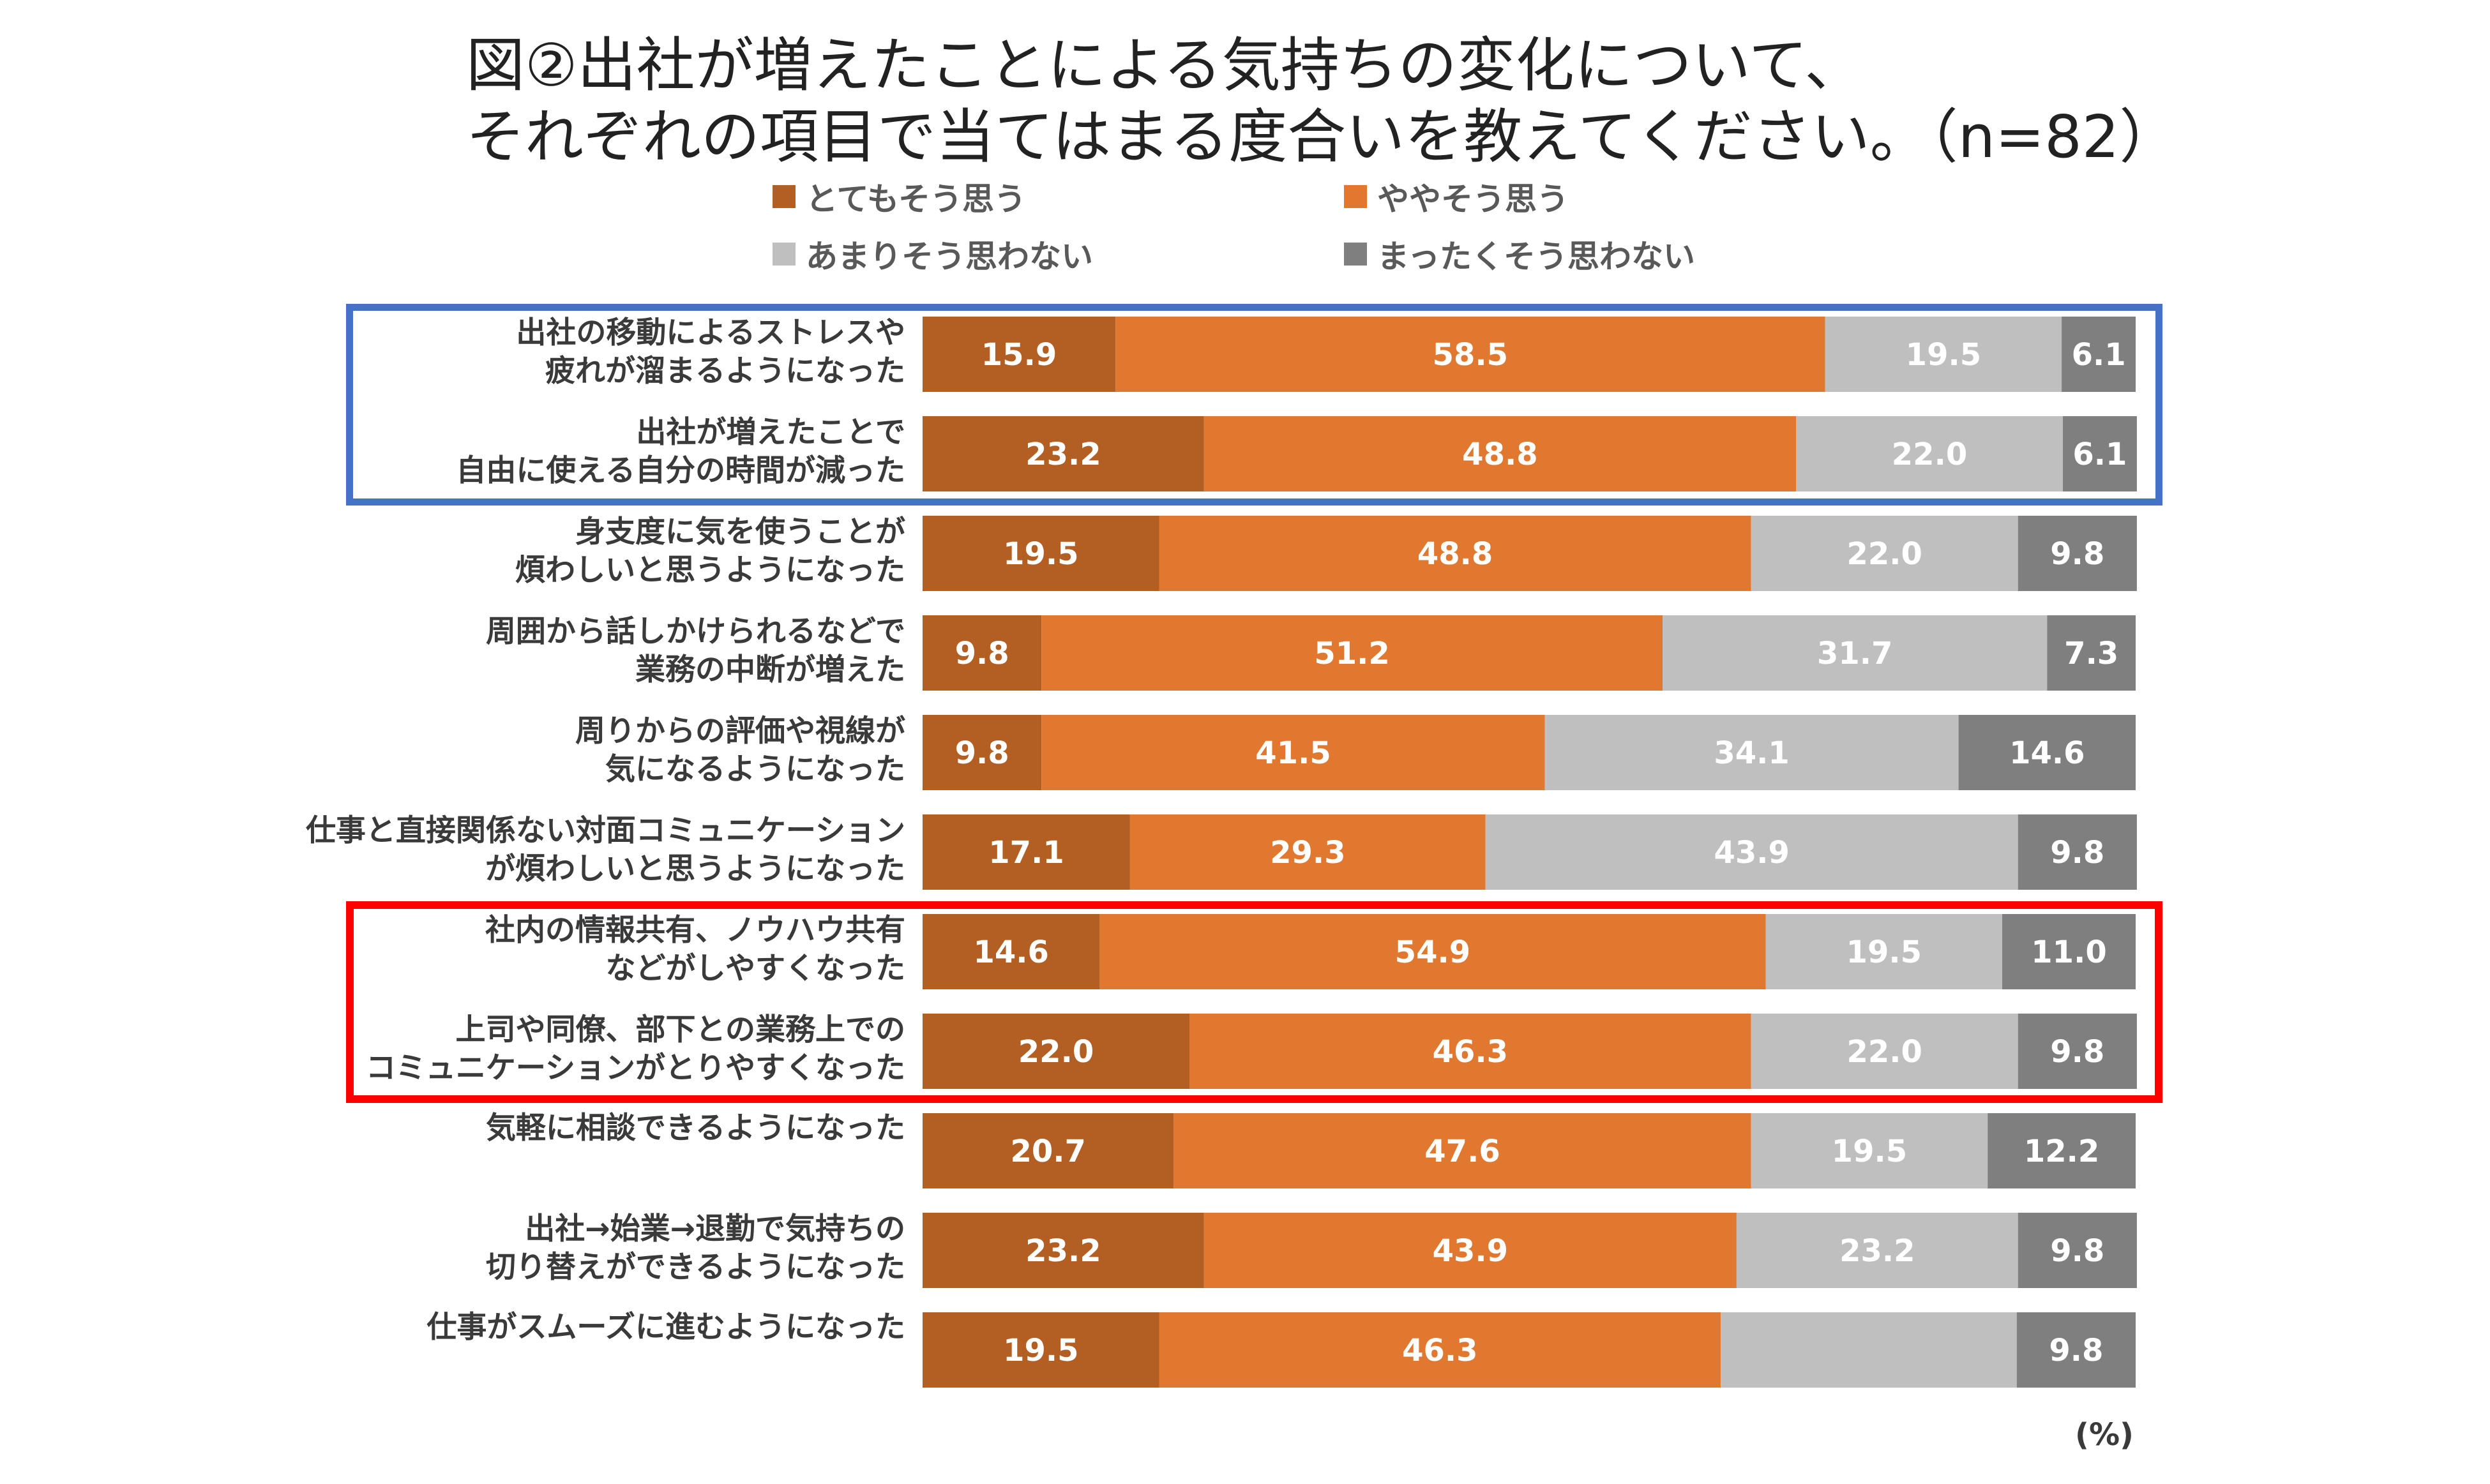 The image size is (2490, 1484). I want to click on category-label: 社内の情報共有、ノウハウ共有などがしやすくなった, so click(695, 949).